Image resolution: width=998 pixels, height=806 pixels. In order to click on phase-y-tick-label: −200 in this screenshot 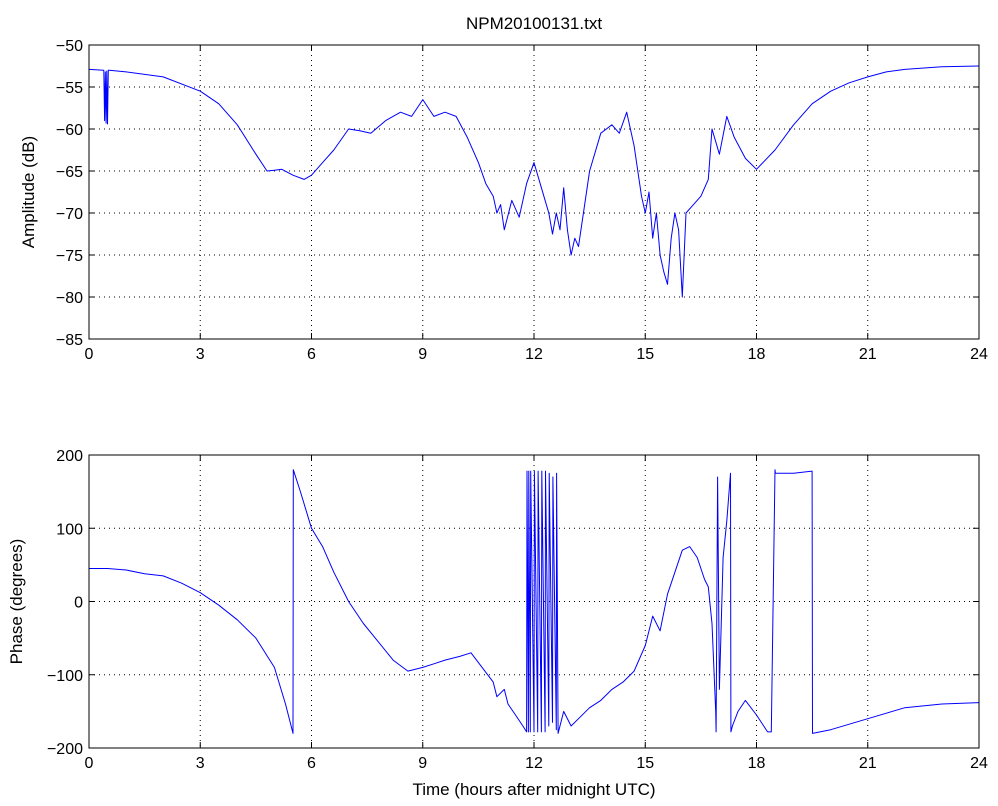, I will do `click(65, 749)`.